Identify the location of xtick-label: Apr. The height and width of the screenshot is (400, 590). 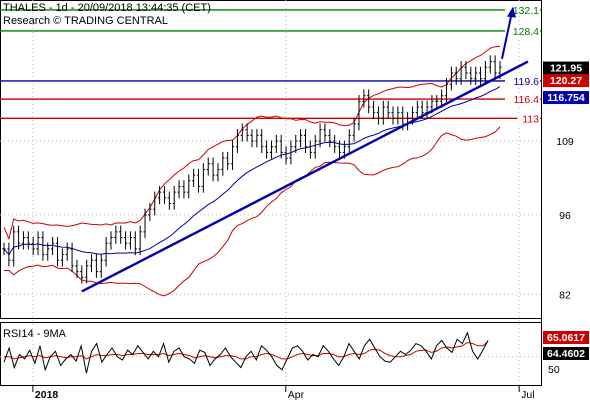
(296, 394).